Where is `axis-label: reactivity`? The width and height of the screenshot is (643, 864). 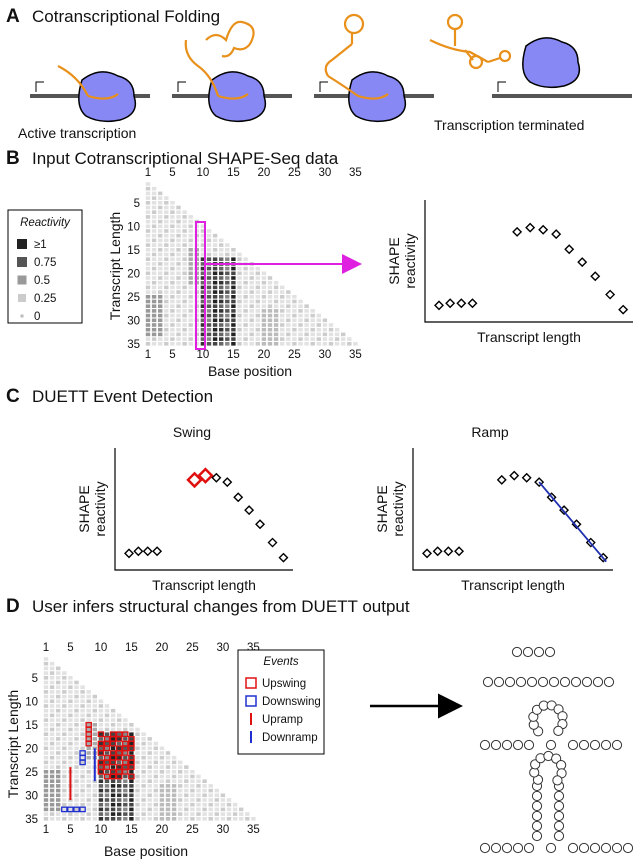 axis-label: reactivity is located at coordinates (398, 508).